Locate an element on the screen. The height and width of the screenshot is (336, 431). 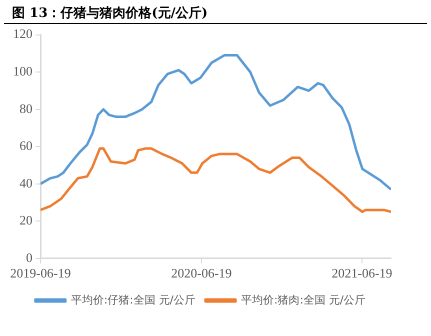
y-tick-label: 20 is located at coordinates (26, 220).